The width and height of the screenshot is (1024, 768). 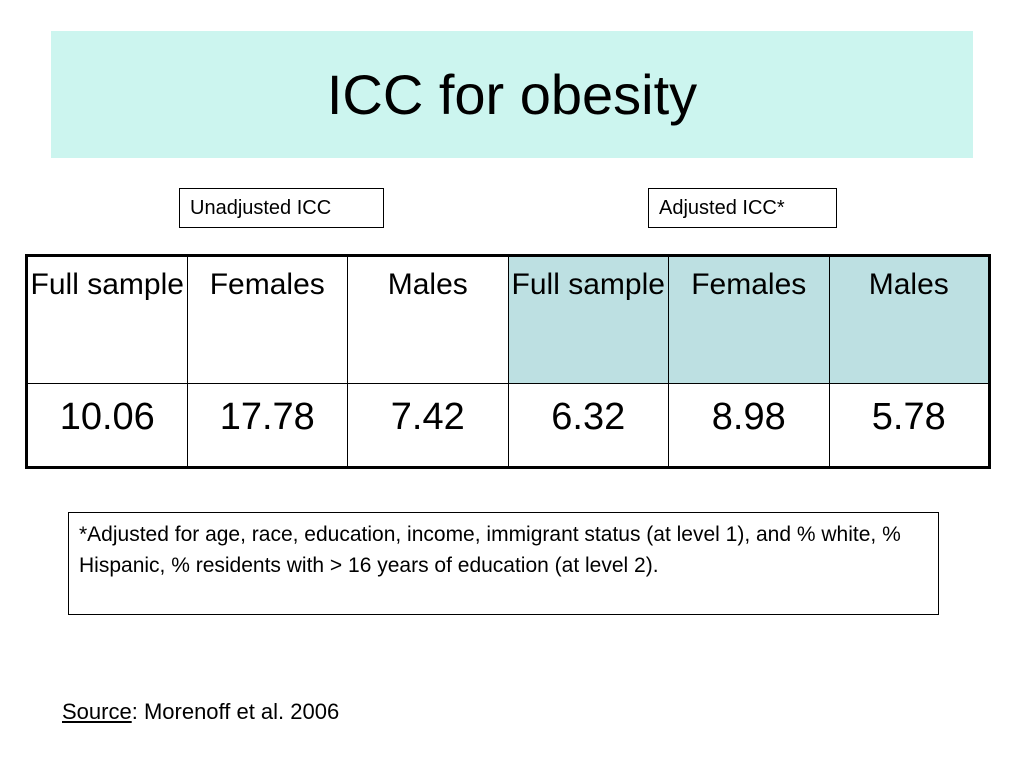 I want to click on header-cell-unadjusted-females: Females, so click(x=267, y=319).